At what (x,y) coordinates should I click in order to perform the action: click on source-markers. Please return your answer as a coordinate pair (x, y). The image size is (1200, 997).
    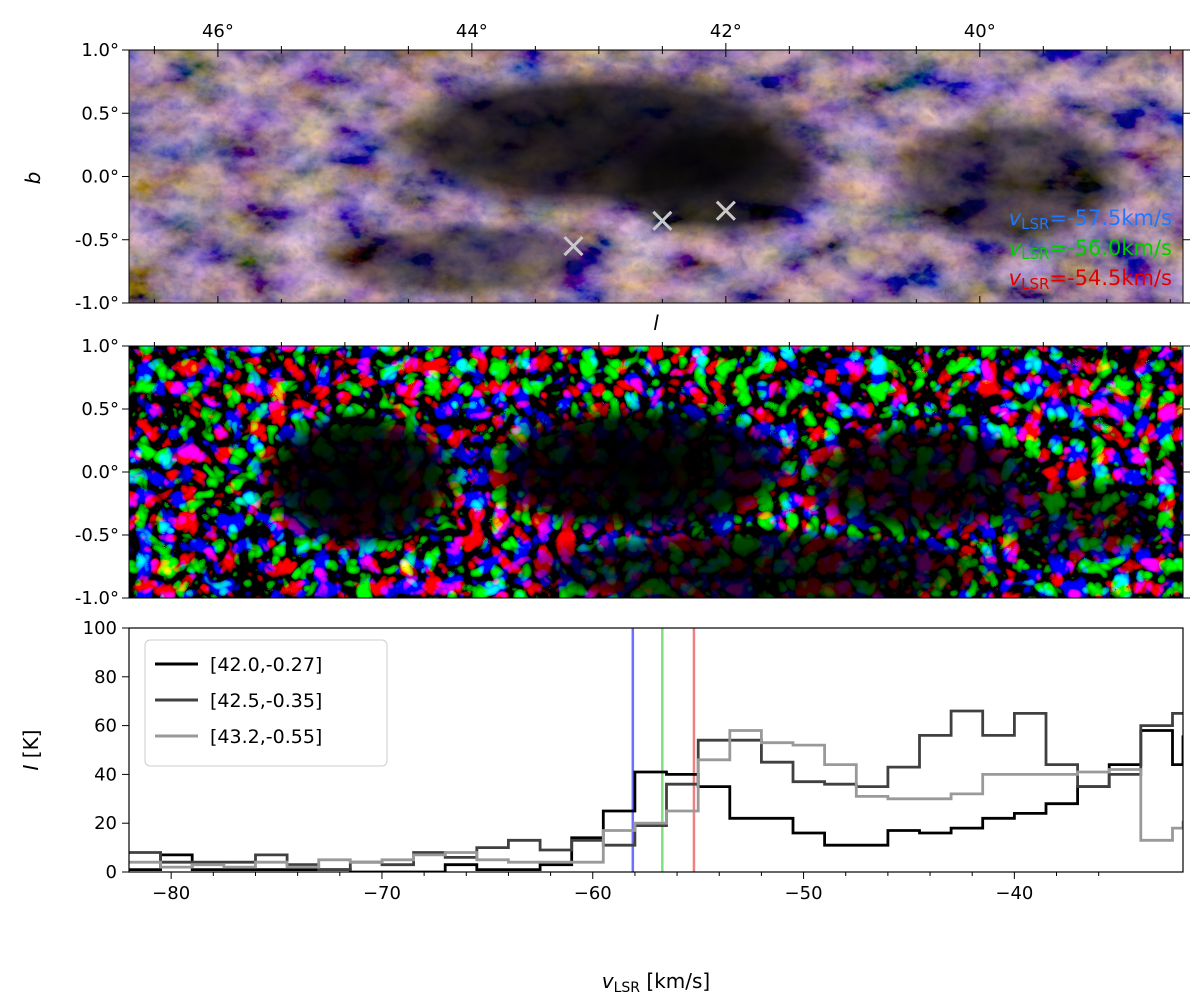
    Looking at the image, I should click on (649, 228).